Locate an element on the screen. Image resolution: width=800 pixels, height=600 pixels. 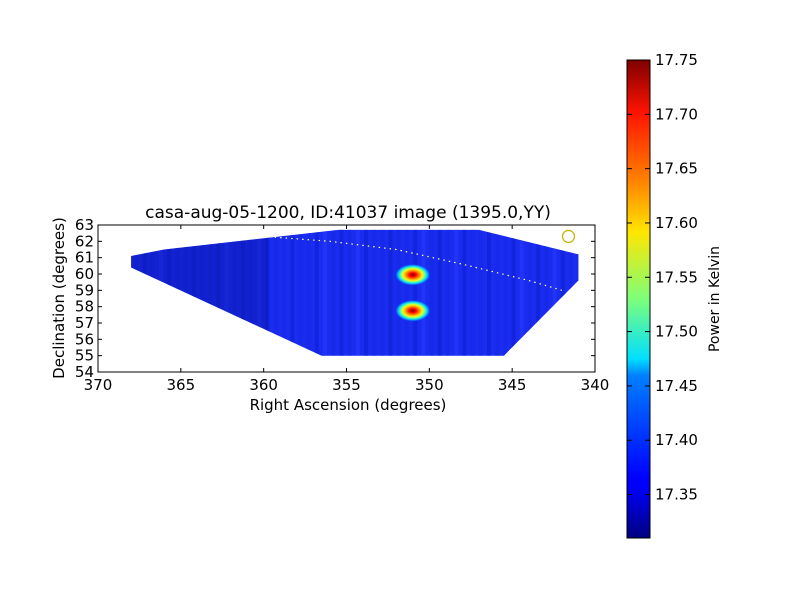
x-axis-label: Right Ascension (degrees) is located at coordinates (348, 405).